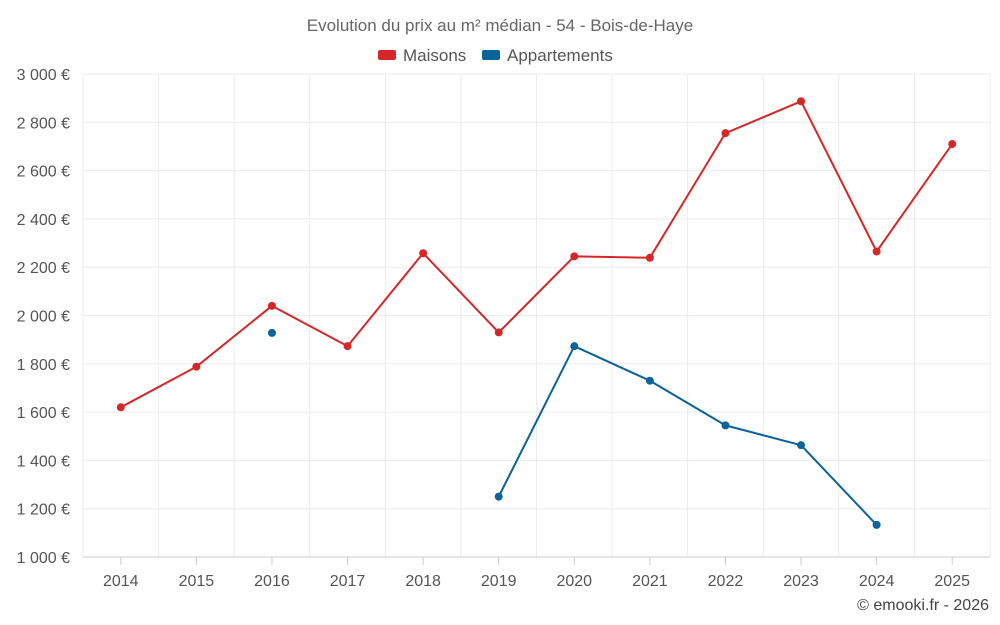 The image size is (1000, 625). What do you see at coordinates (423, 253) in the screenshot?
I see `data-point-maisons-2018` at bounding box center [423, 253].